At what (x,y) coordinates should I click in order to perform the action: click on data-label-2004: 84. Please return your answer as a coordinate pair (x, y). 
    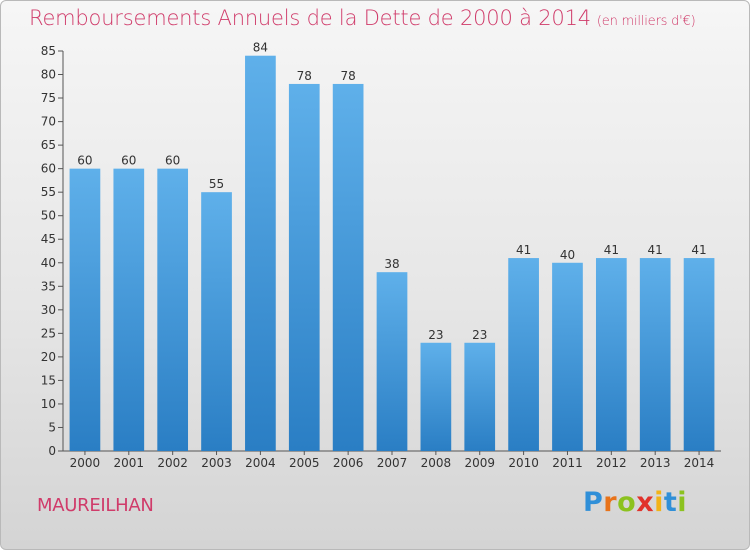
    Looking at the image, I should click on (260, 48).